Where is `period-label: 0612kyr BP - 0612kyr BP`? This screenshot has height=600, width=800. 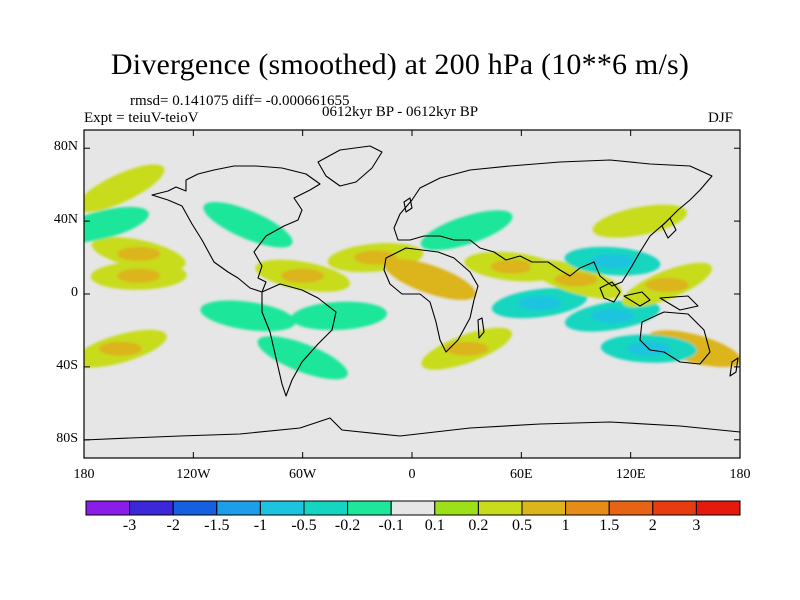
period-label: 0612kyr BP - 0612kyr BP is located at coordinates (400, 112).